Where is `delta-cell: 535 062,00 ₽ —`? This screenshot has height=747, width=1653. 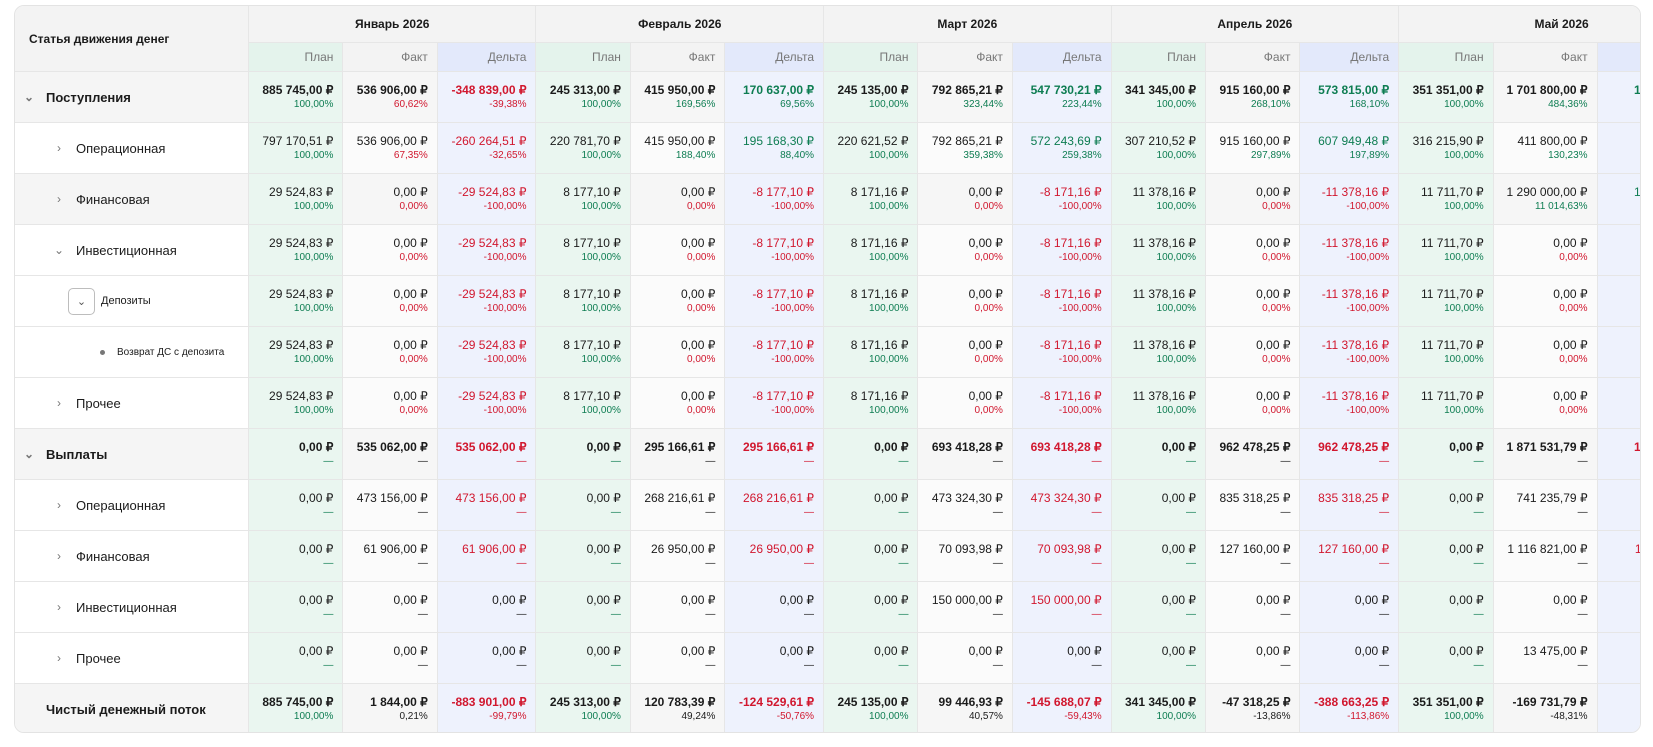
delta-cell: 535 062,00 ₽ — is located at coordinates (487, 454).